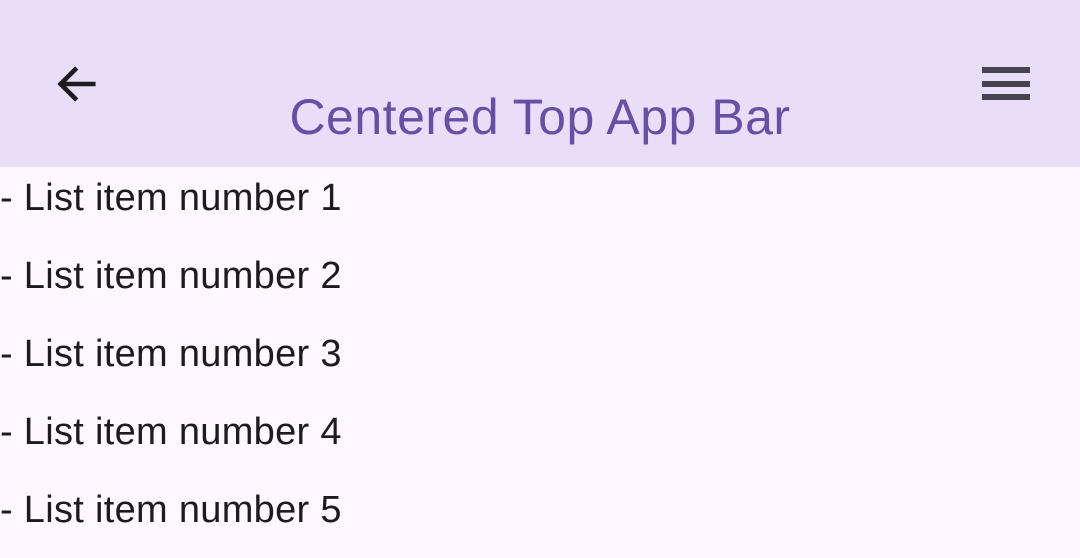 The height and width of the screenshot is (558, 1080). What do you see at coordinates (1006, 97) in the screenshot?
I see `menu-bar-bottom` at bounding box center [1006, 97].